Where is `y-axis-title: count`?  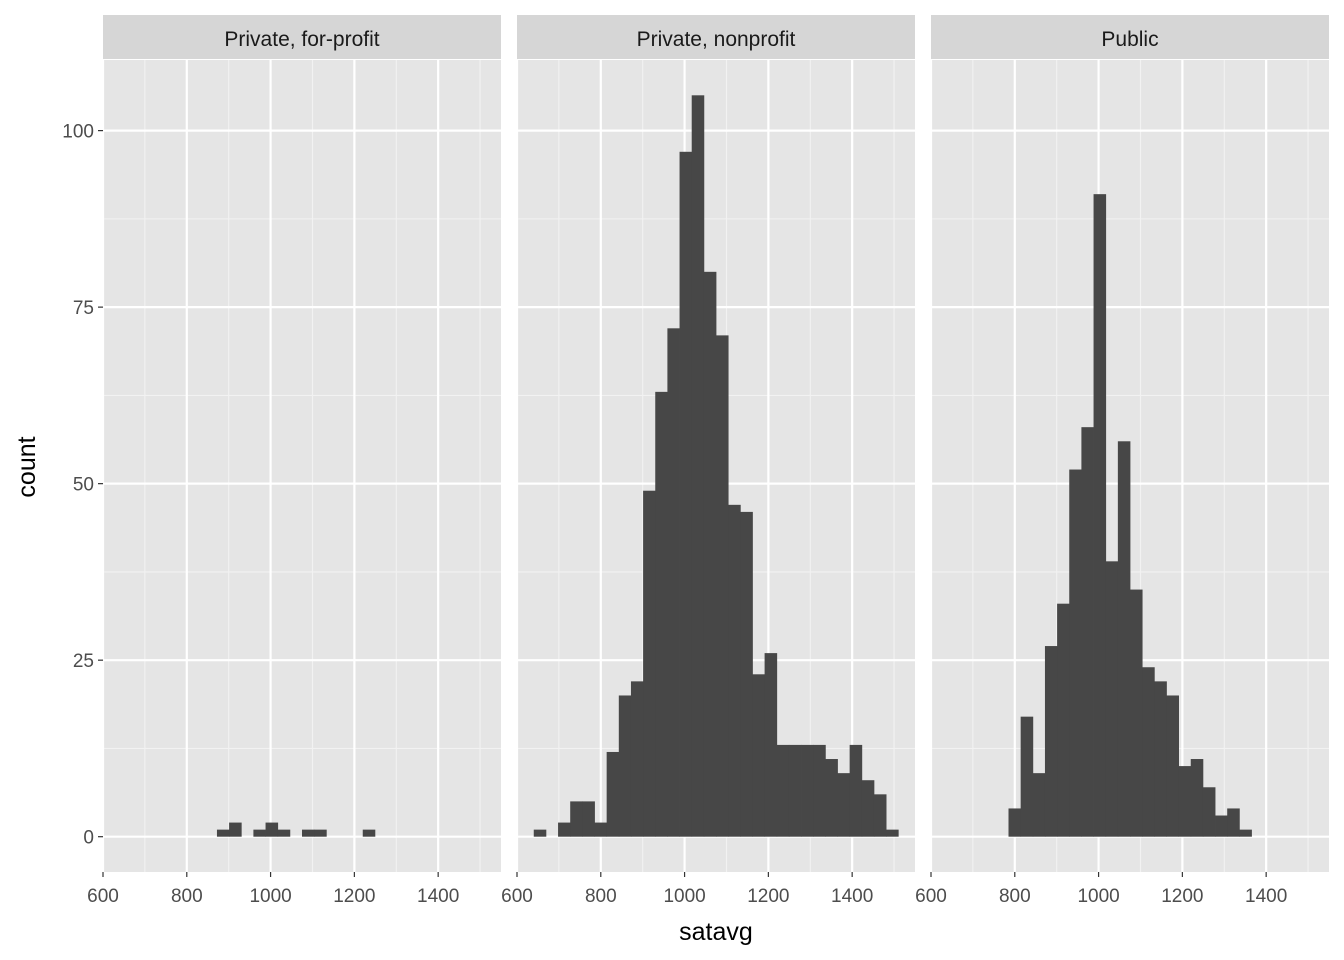
y-axis-title: count is located at coordinates (27, 466).